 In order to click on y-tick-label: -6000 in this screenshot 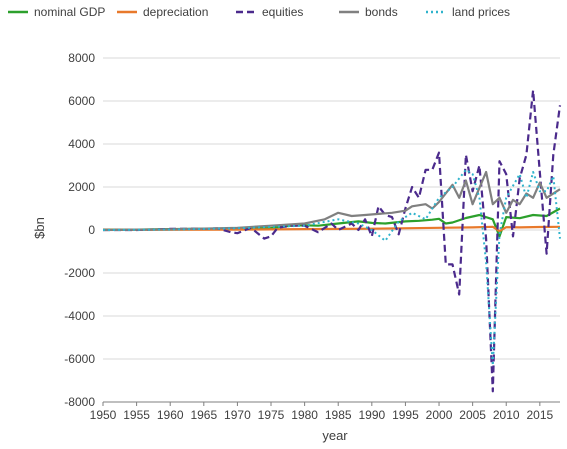, I will do `click(79, 359)`.